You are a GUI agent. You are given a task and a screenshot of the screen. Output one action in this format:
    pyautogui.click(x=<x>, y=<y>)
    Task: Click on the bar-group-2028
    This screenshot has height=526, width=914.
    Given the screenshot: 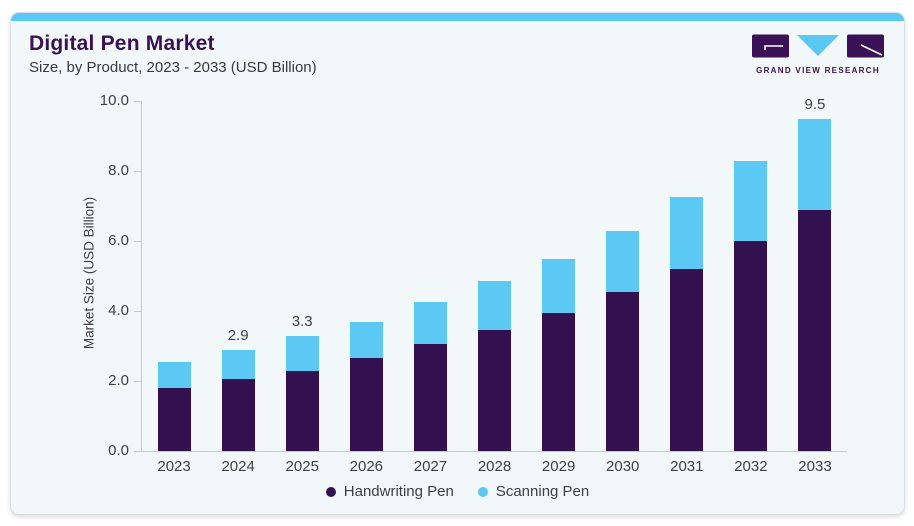 What is the action you would take?
    pyautogui.click(x=494, y=276)
    